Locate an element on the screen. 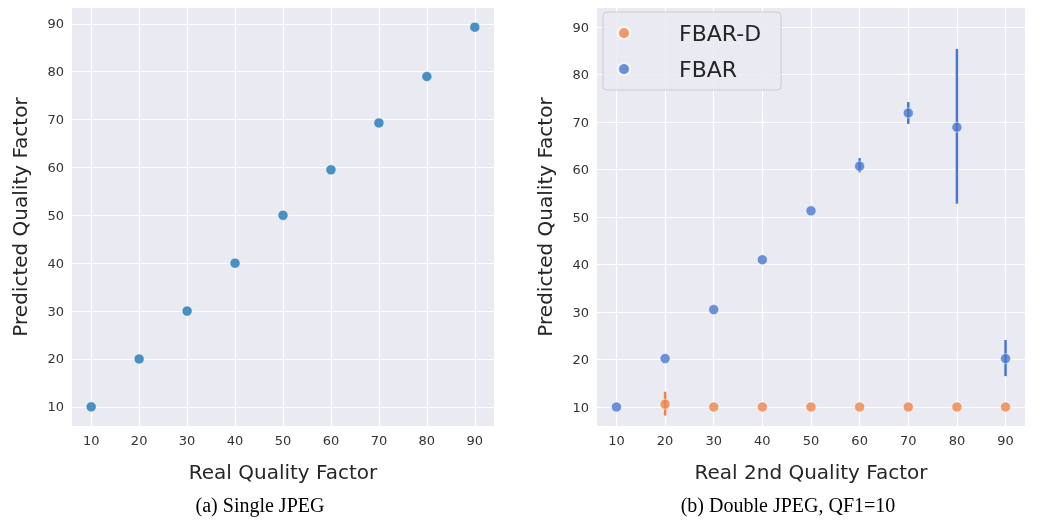 The width and height of the screenshot is (1051, 528). legend-label: FBAR is located at coordinates (708, 69).